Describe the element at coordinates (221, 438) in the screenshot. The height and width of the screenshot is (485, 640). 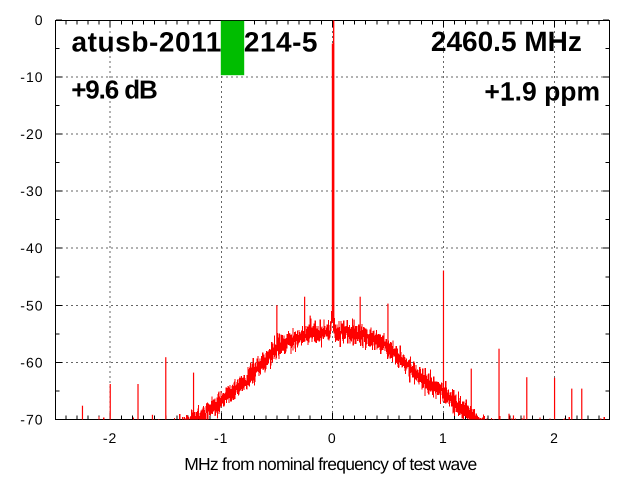
I see `svg-text: -1` at that location.